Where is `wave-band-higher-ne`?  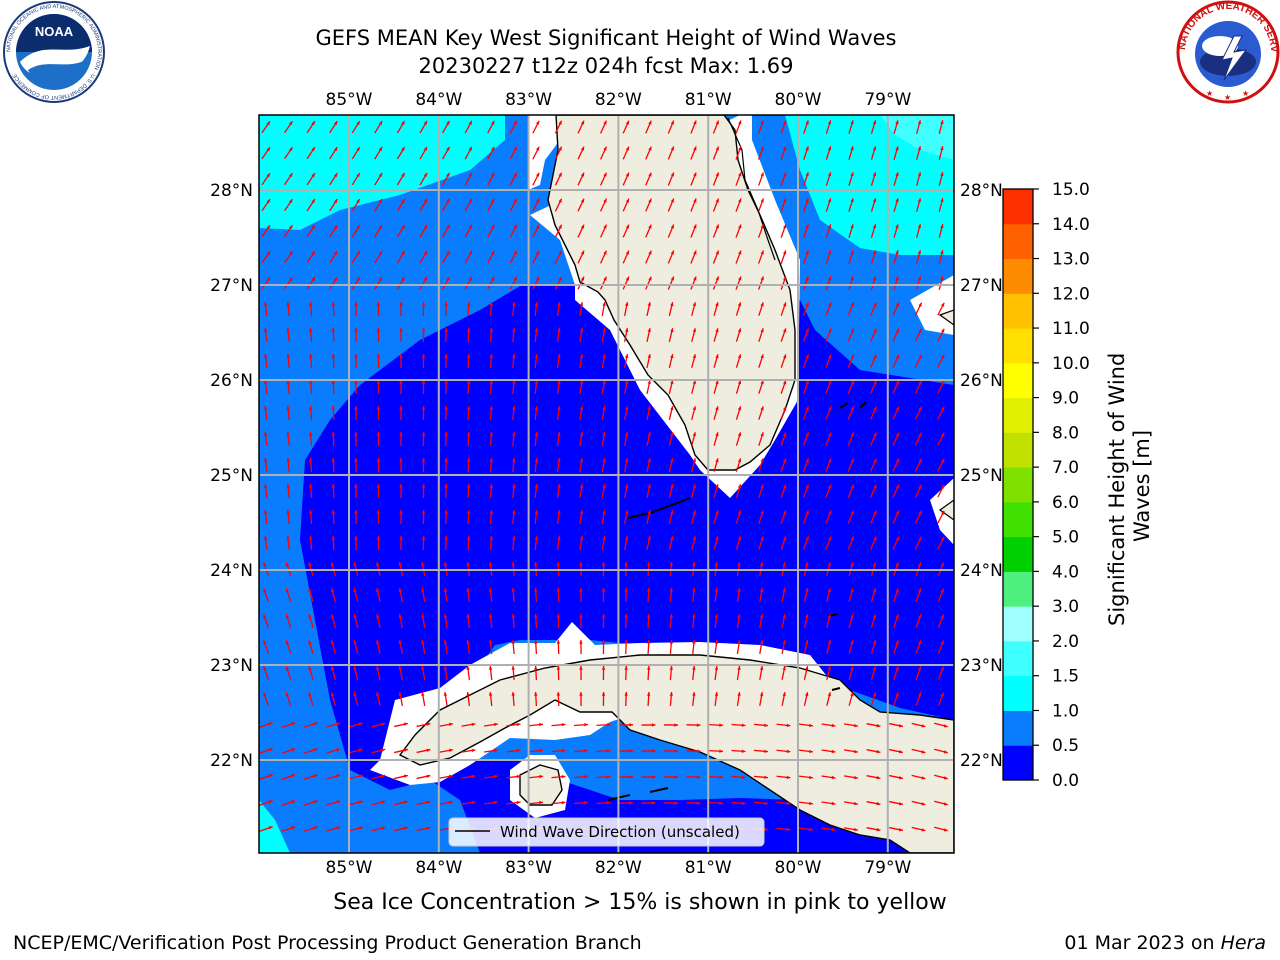 wave-band-higher-ne is located at coordinates (917, 137).